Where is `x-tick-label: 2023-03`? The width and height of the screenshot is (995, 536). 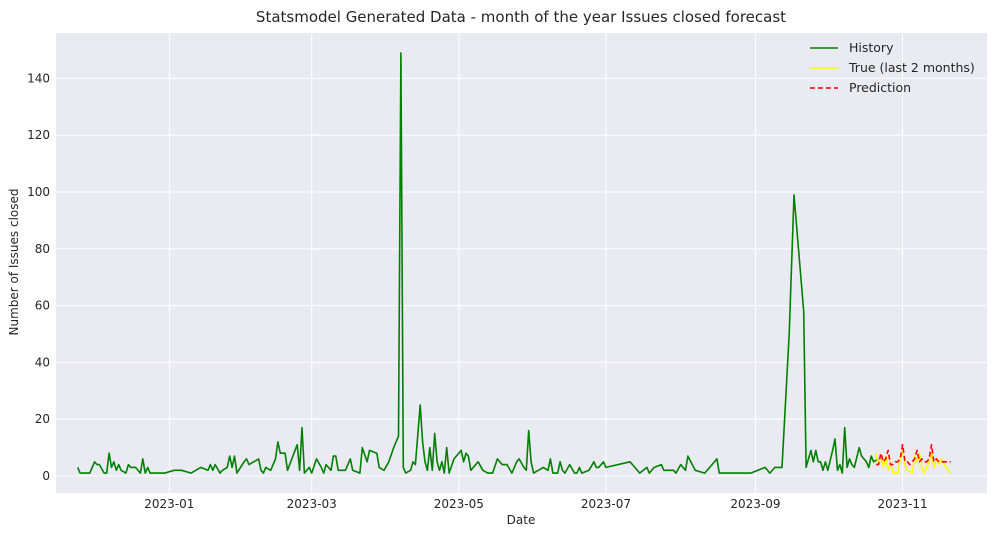
x-tick-label: 2023-03 is located at coordinates (312, 504).